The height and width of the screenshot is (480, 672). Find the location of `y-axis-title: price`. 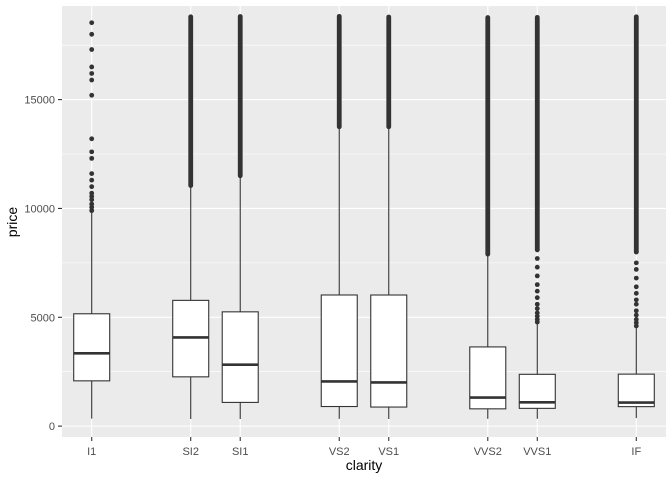

y-axis-title: price is located at coordinates (12, 222).